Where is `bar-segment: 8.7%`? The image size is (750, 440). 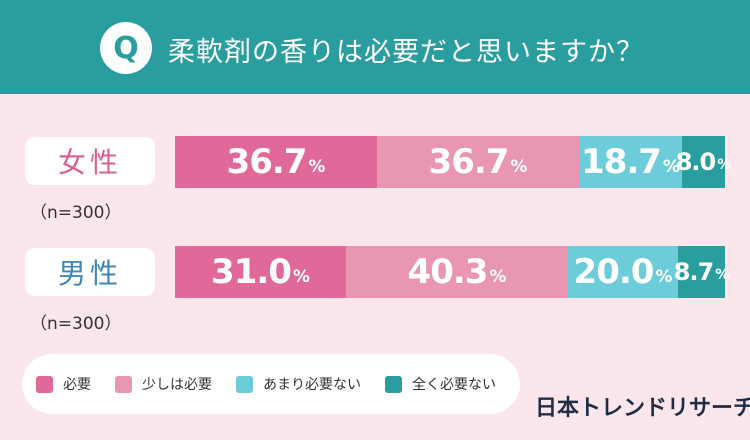
bar-segment: 8.7% is located at coordinates (701, 272).